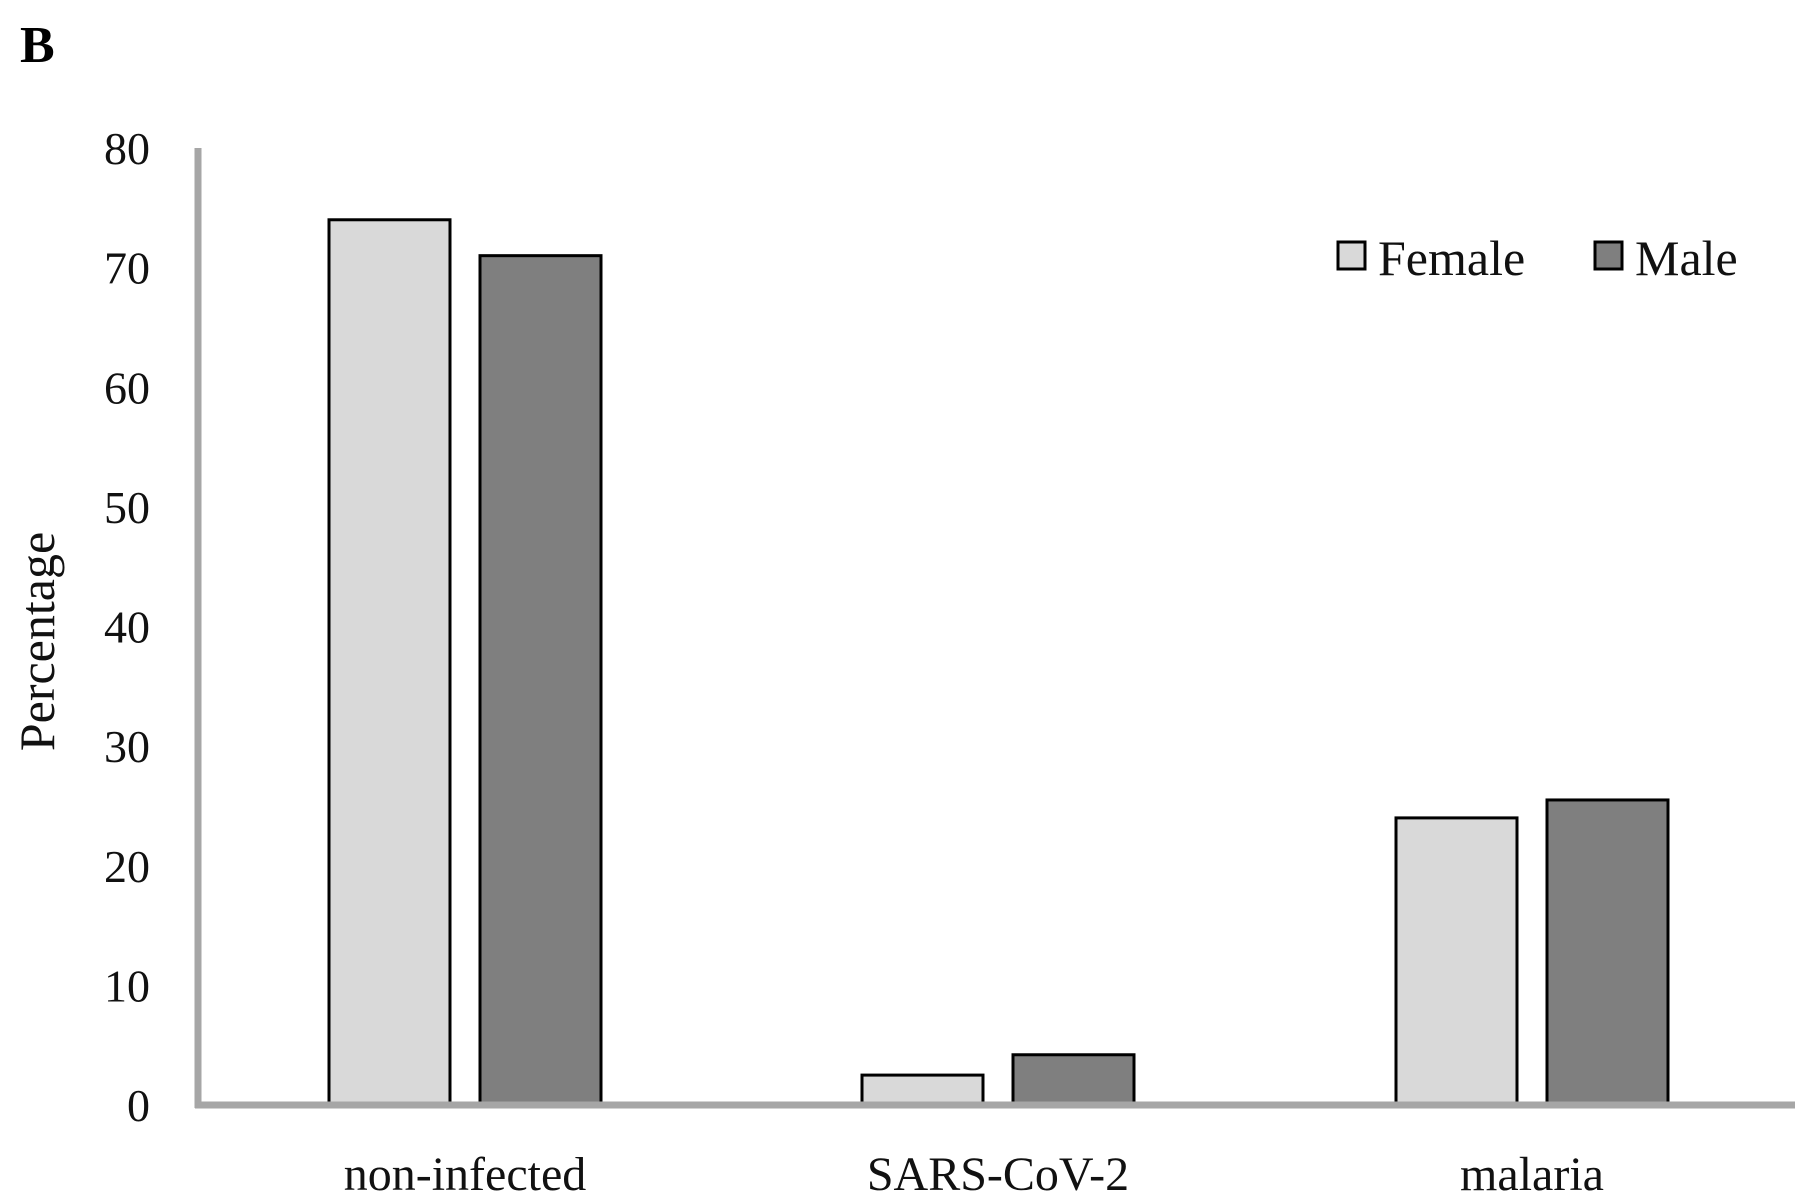 The width and height of the screenshot is (1800, 1201). Describe the element at coordinates (127, 985) in the screenshot. I see `y-tick-label: 10` at that location.